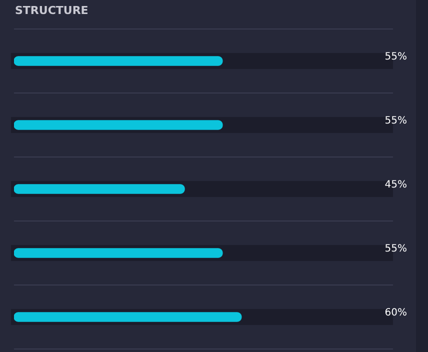  What do you see at coordinates (51, 10) in the screenshot?
I see `chart-title: STRUCTURE` at bounding box center [51, 10].